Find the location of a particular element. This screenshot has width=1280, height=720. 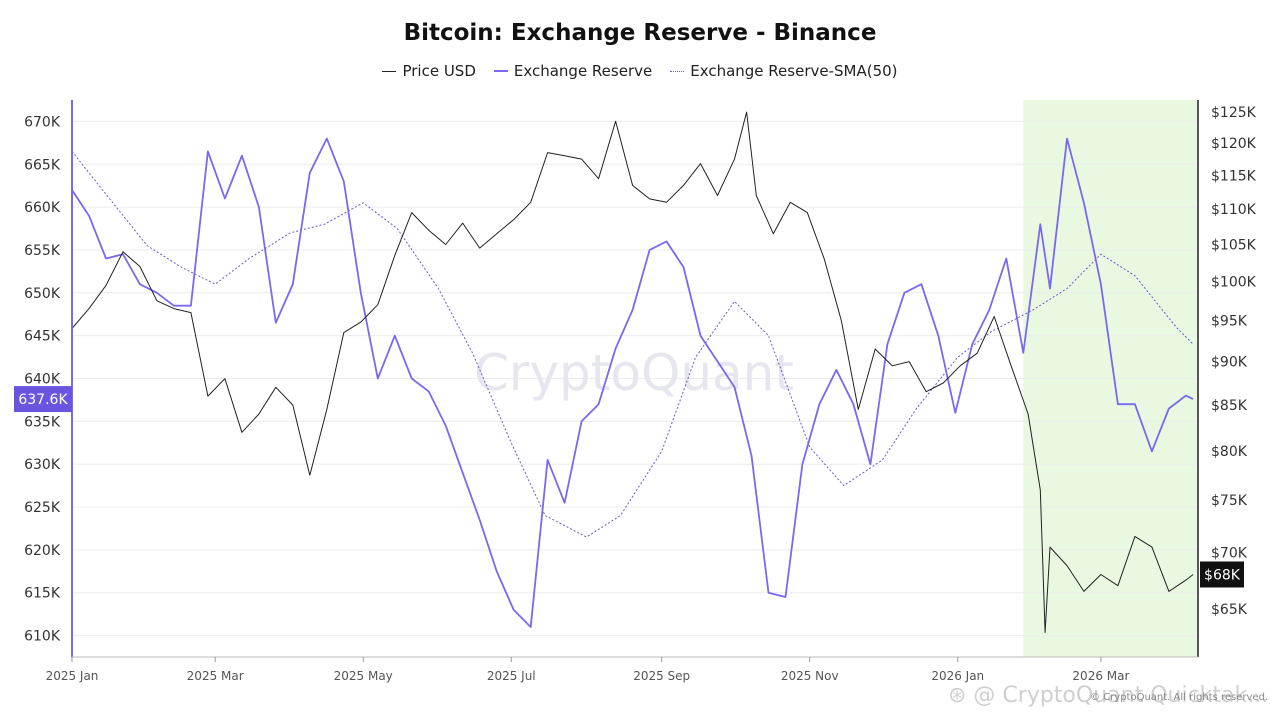

x-tick-label: 2026 Mar is located at coordinates (1100, 676).